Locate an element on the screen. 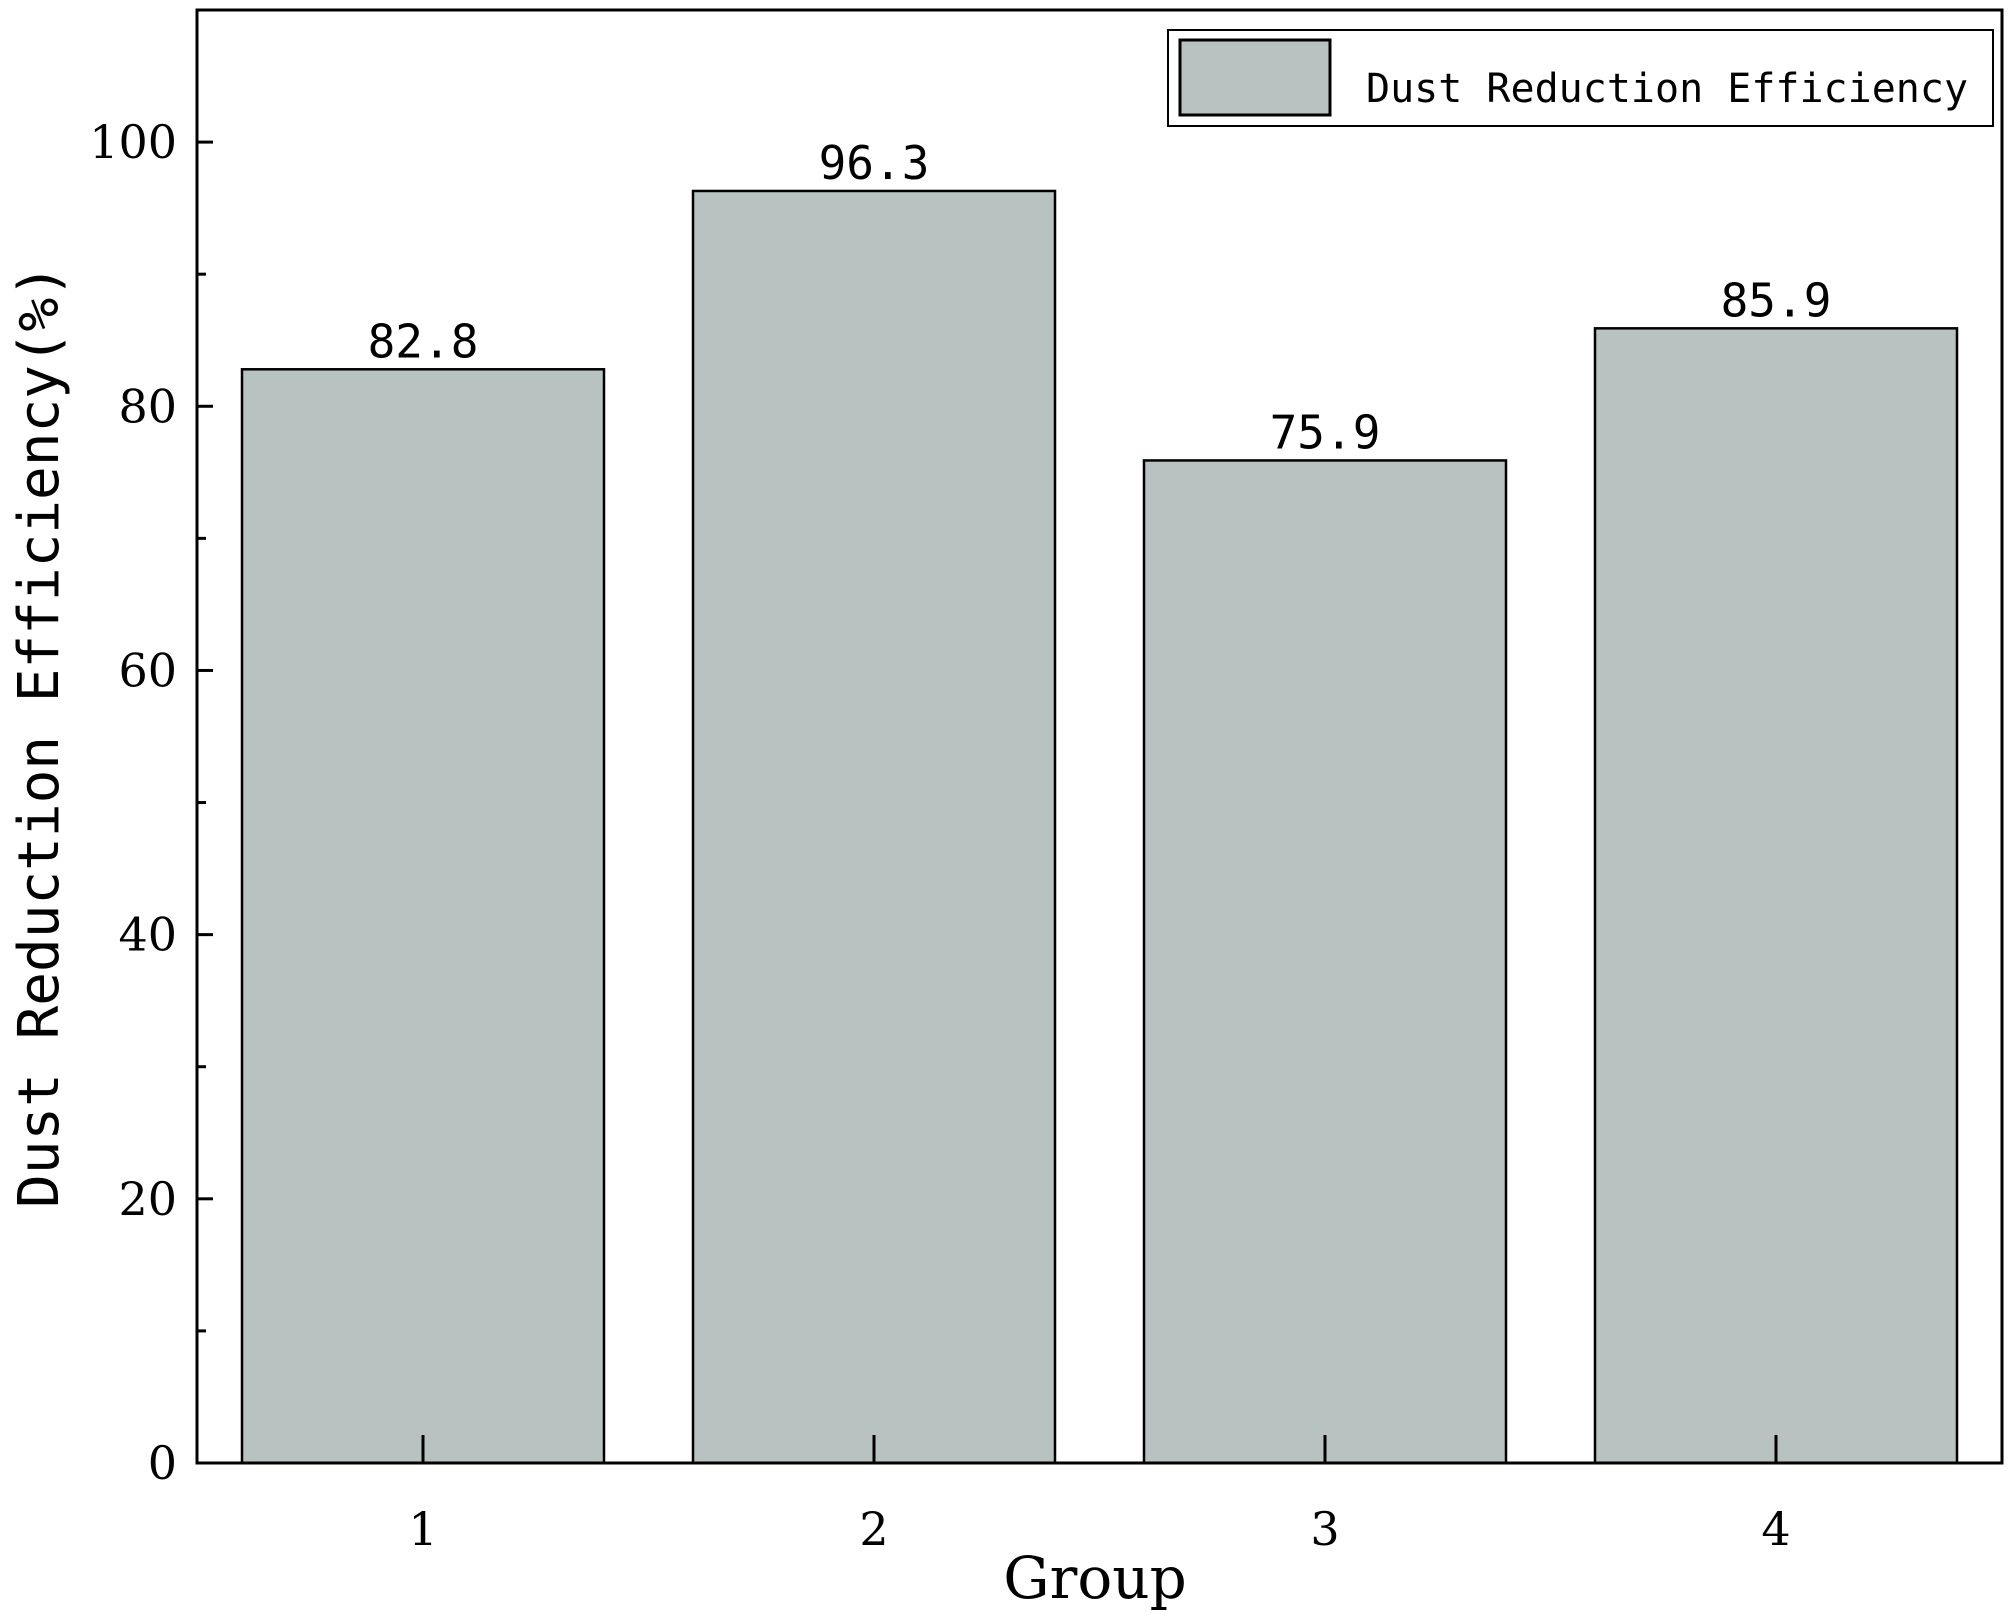 Image resolution: width=2008 pixels, height=1614 pixels. x-tick-label: 3 is located at coordinates (1324, 1529).